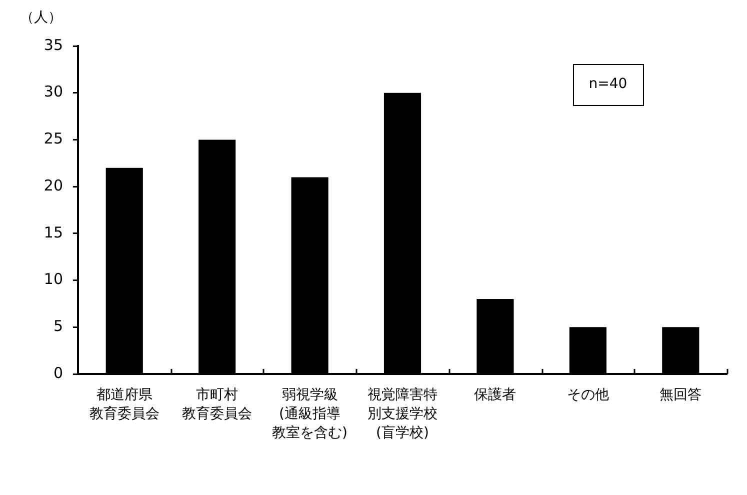  I want to click on x-tick-label: 都道府県教育委員会, so click(124, 404).